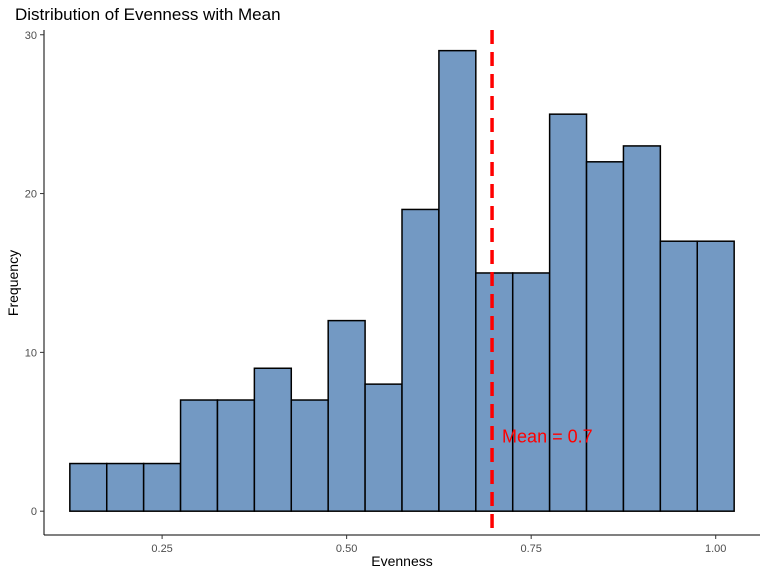  Describe the element at coordinates (346, 549) in the screenshot. I see `x-tick-label: 0.50` at that location.